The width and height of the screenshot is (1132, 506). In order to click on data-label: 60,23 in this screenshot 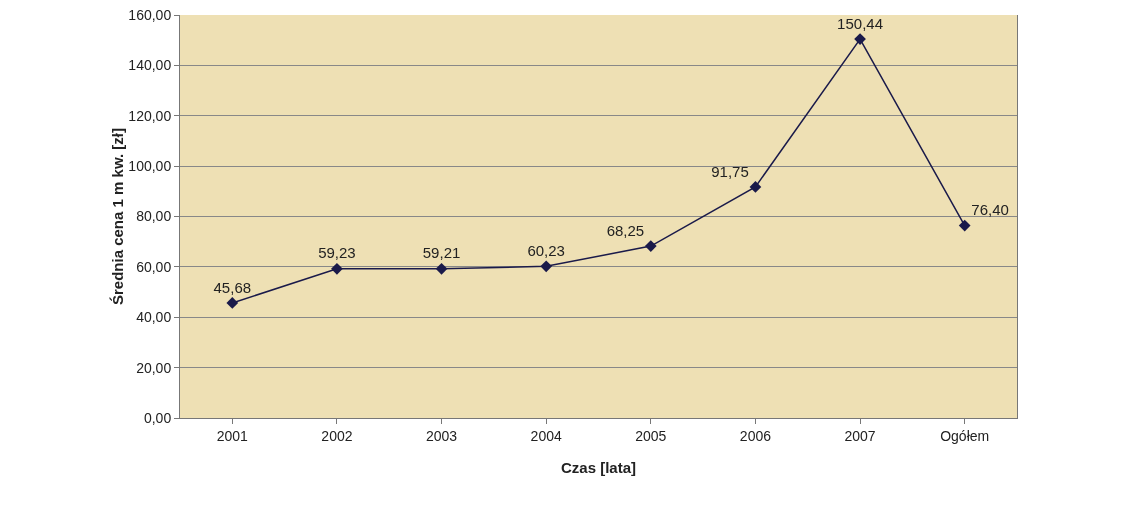, I will do `click(546, 250)`.